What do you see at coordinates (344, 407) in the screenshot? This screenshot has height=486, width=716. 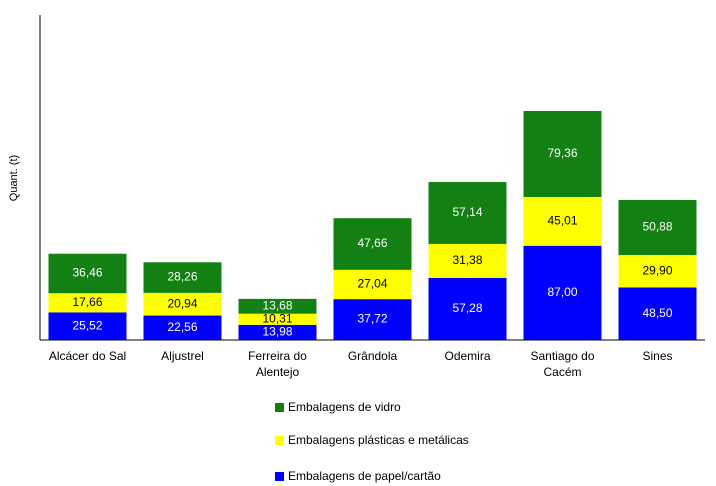 I see `legend-label: Embalagens de vidro` at bounding box center [344, 407].